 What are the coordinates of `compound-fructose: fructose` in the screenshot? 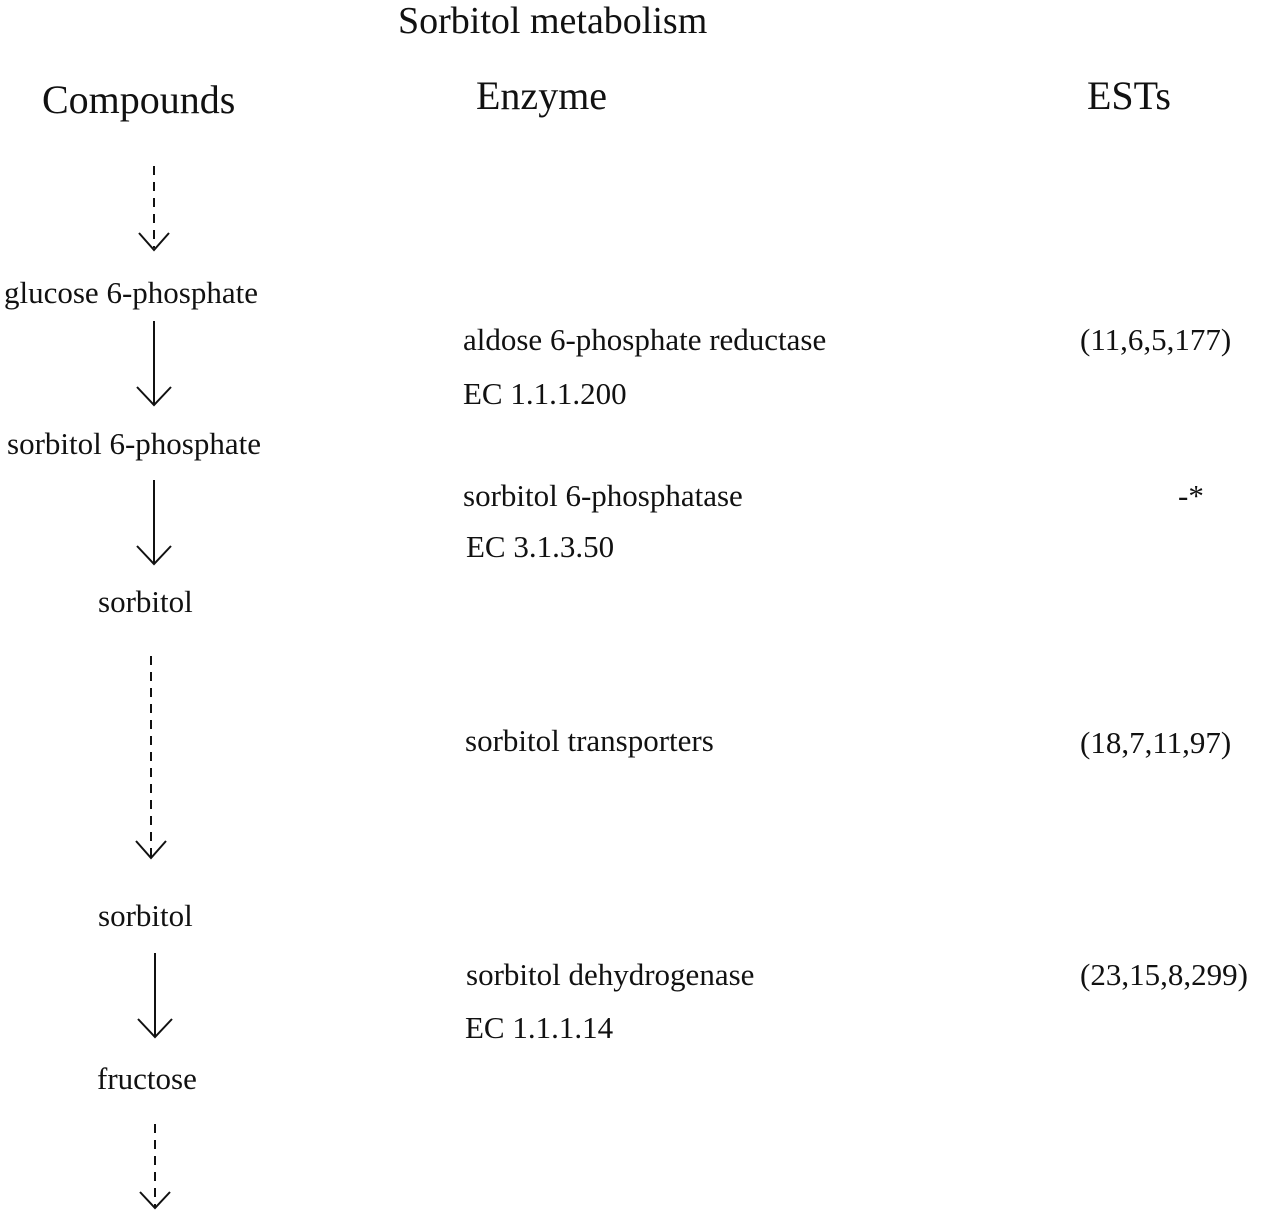 It's located at (147, 1078).